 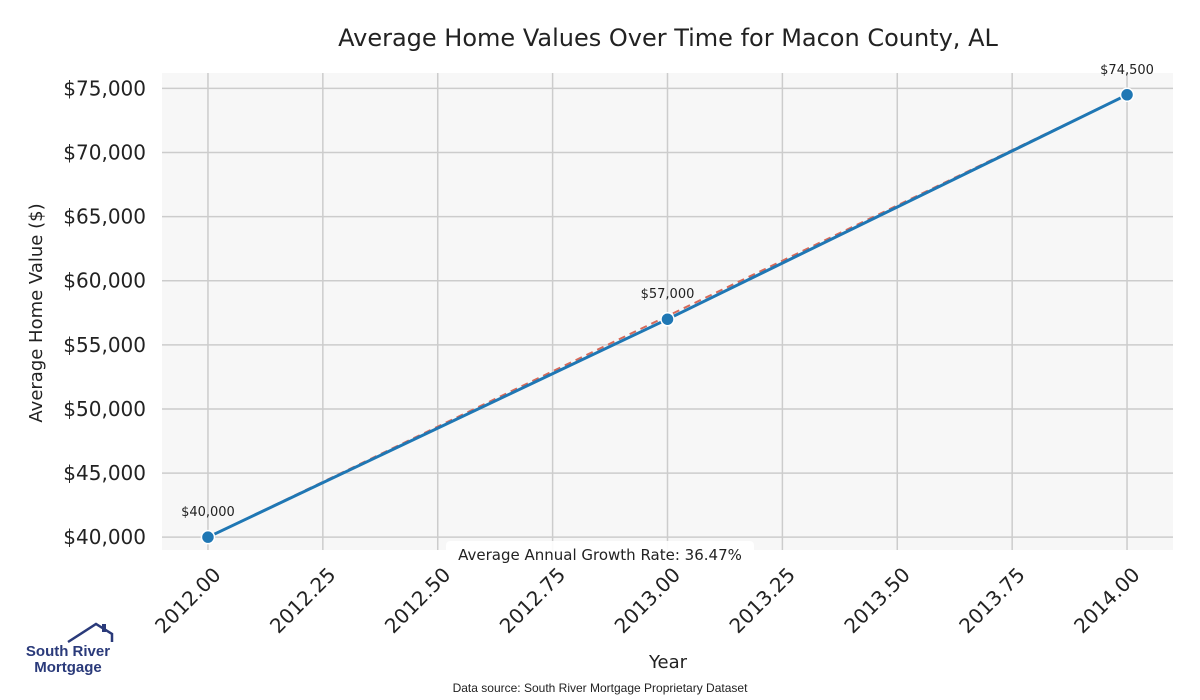 I want to click on y-tick-label: $60,000, so click(x=104, y=281).